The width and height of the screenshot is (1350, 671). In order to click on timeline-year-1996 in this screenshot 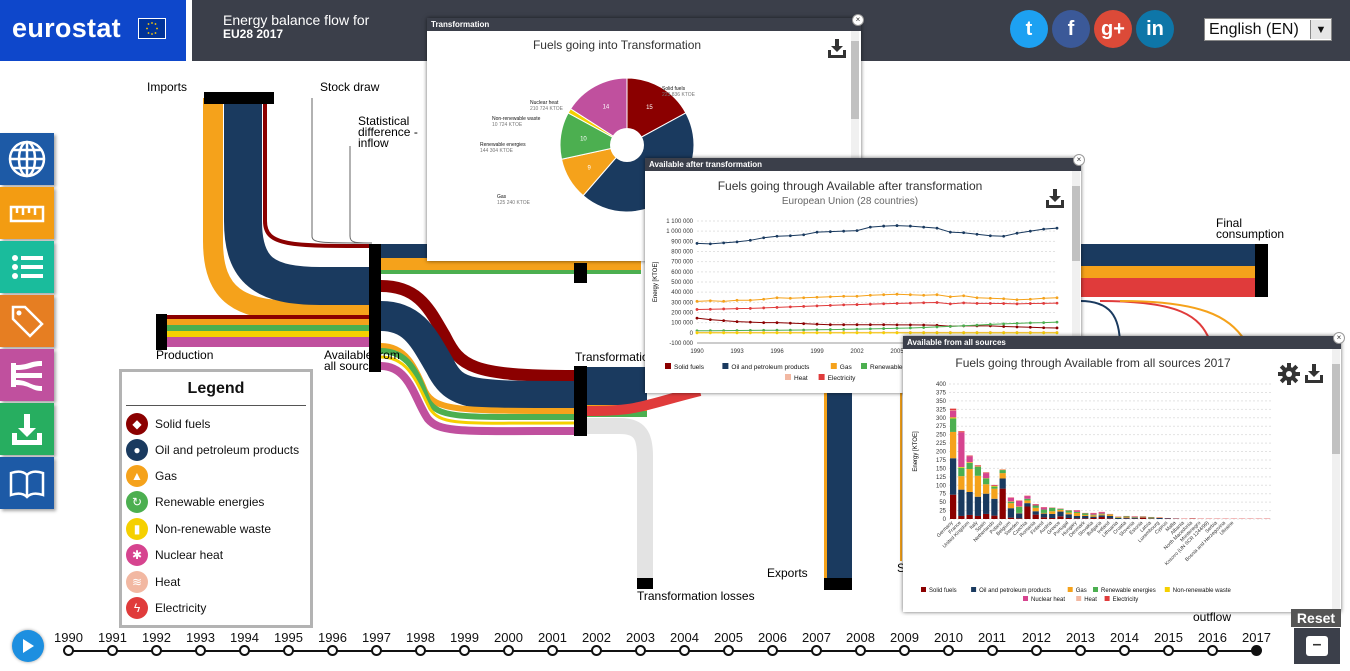, I will do `click(332, 650)`.